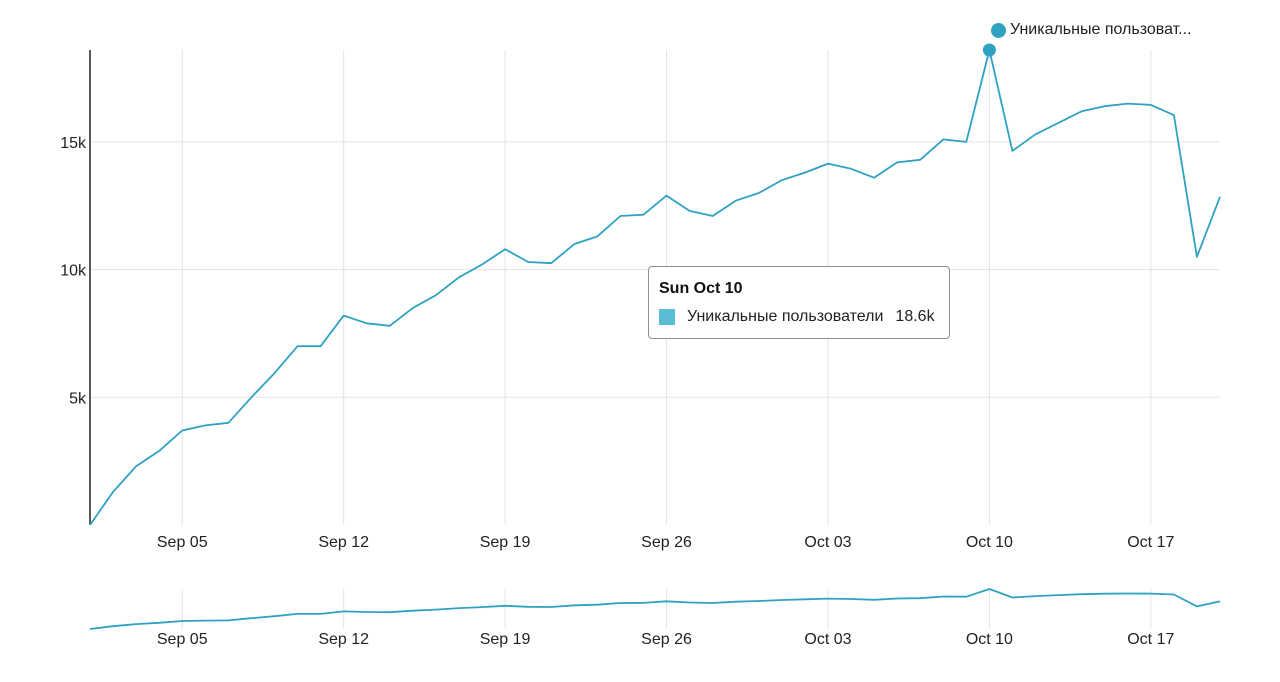  Describe the element at coordinates (989, 542) in the screenshot. I see `x-tick-label: Oct 10` at that location.